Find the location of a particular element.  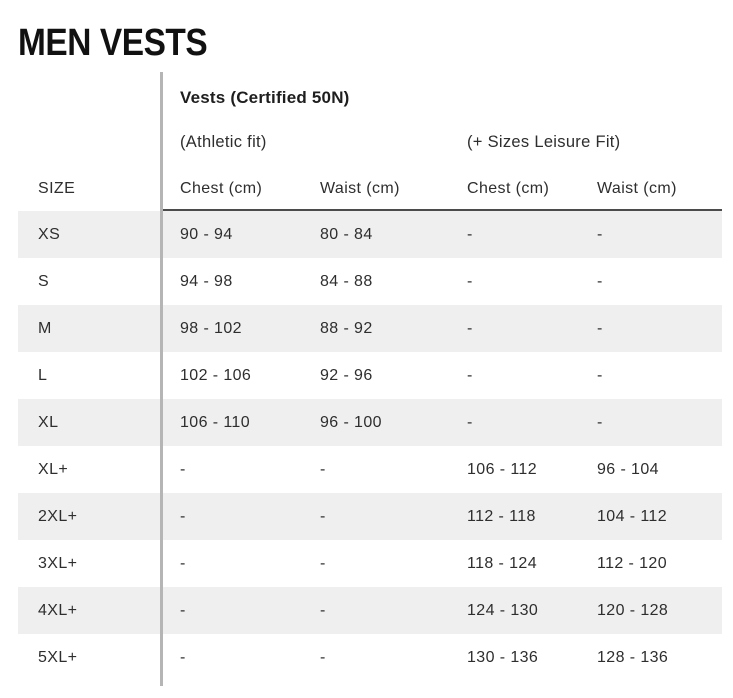

leisure-chest-header: Chest (cm) is located at coordinates (508, 188).